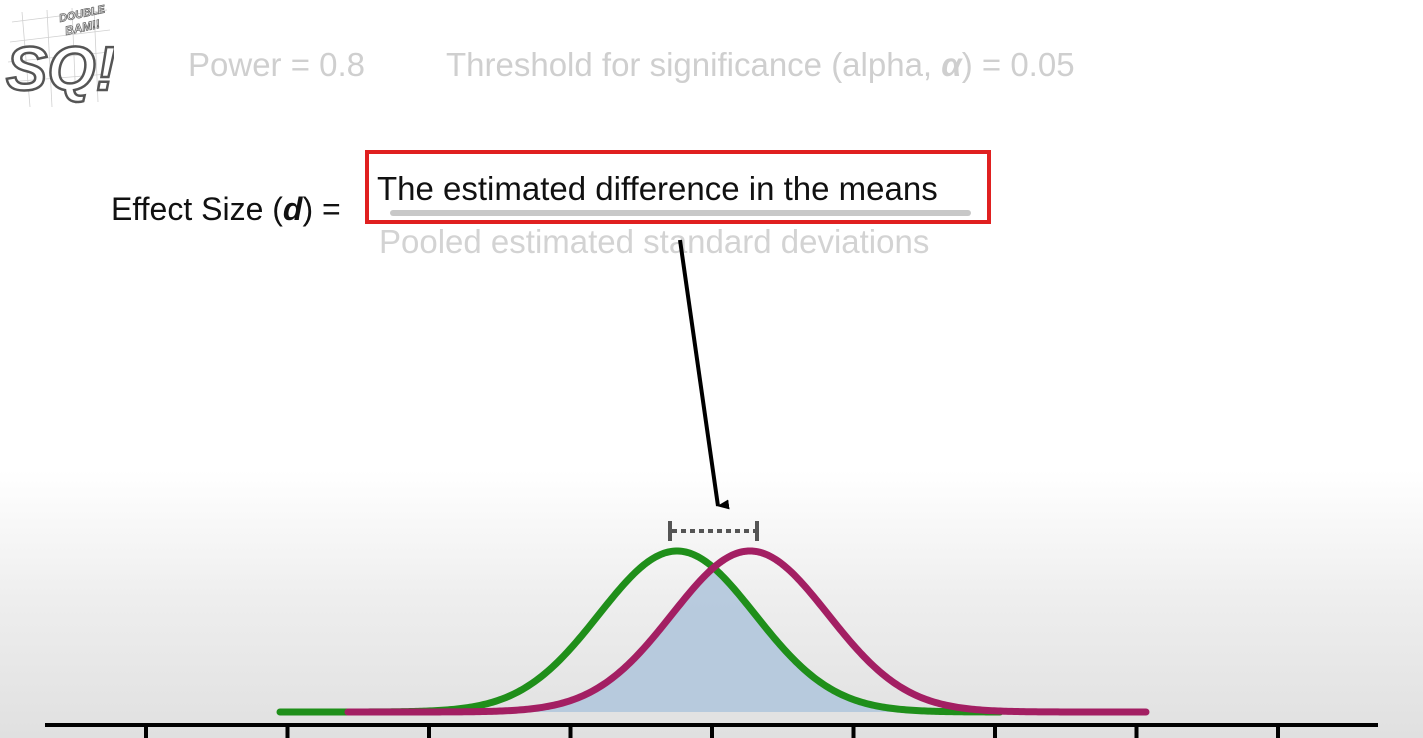 The image size is (1423, 738). I want to click on effect-size-symbol: d, so click(292, 209).